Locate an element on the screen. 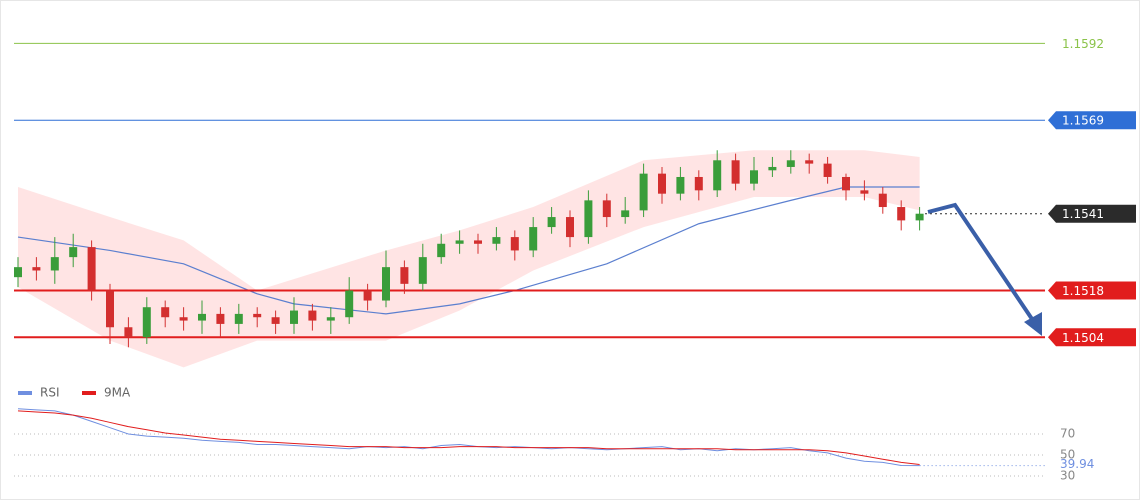  price-label: 1.1569 is located at coordinates (1083, 121).